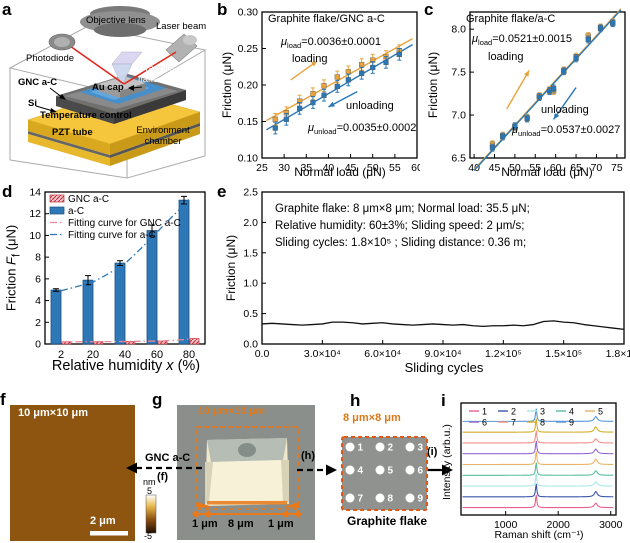 This screenshot has width=630, height=543. Describe the element at coordinates (222, 9) in the screenshot. I see `panel-letter-b: b` at that location.